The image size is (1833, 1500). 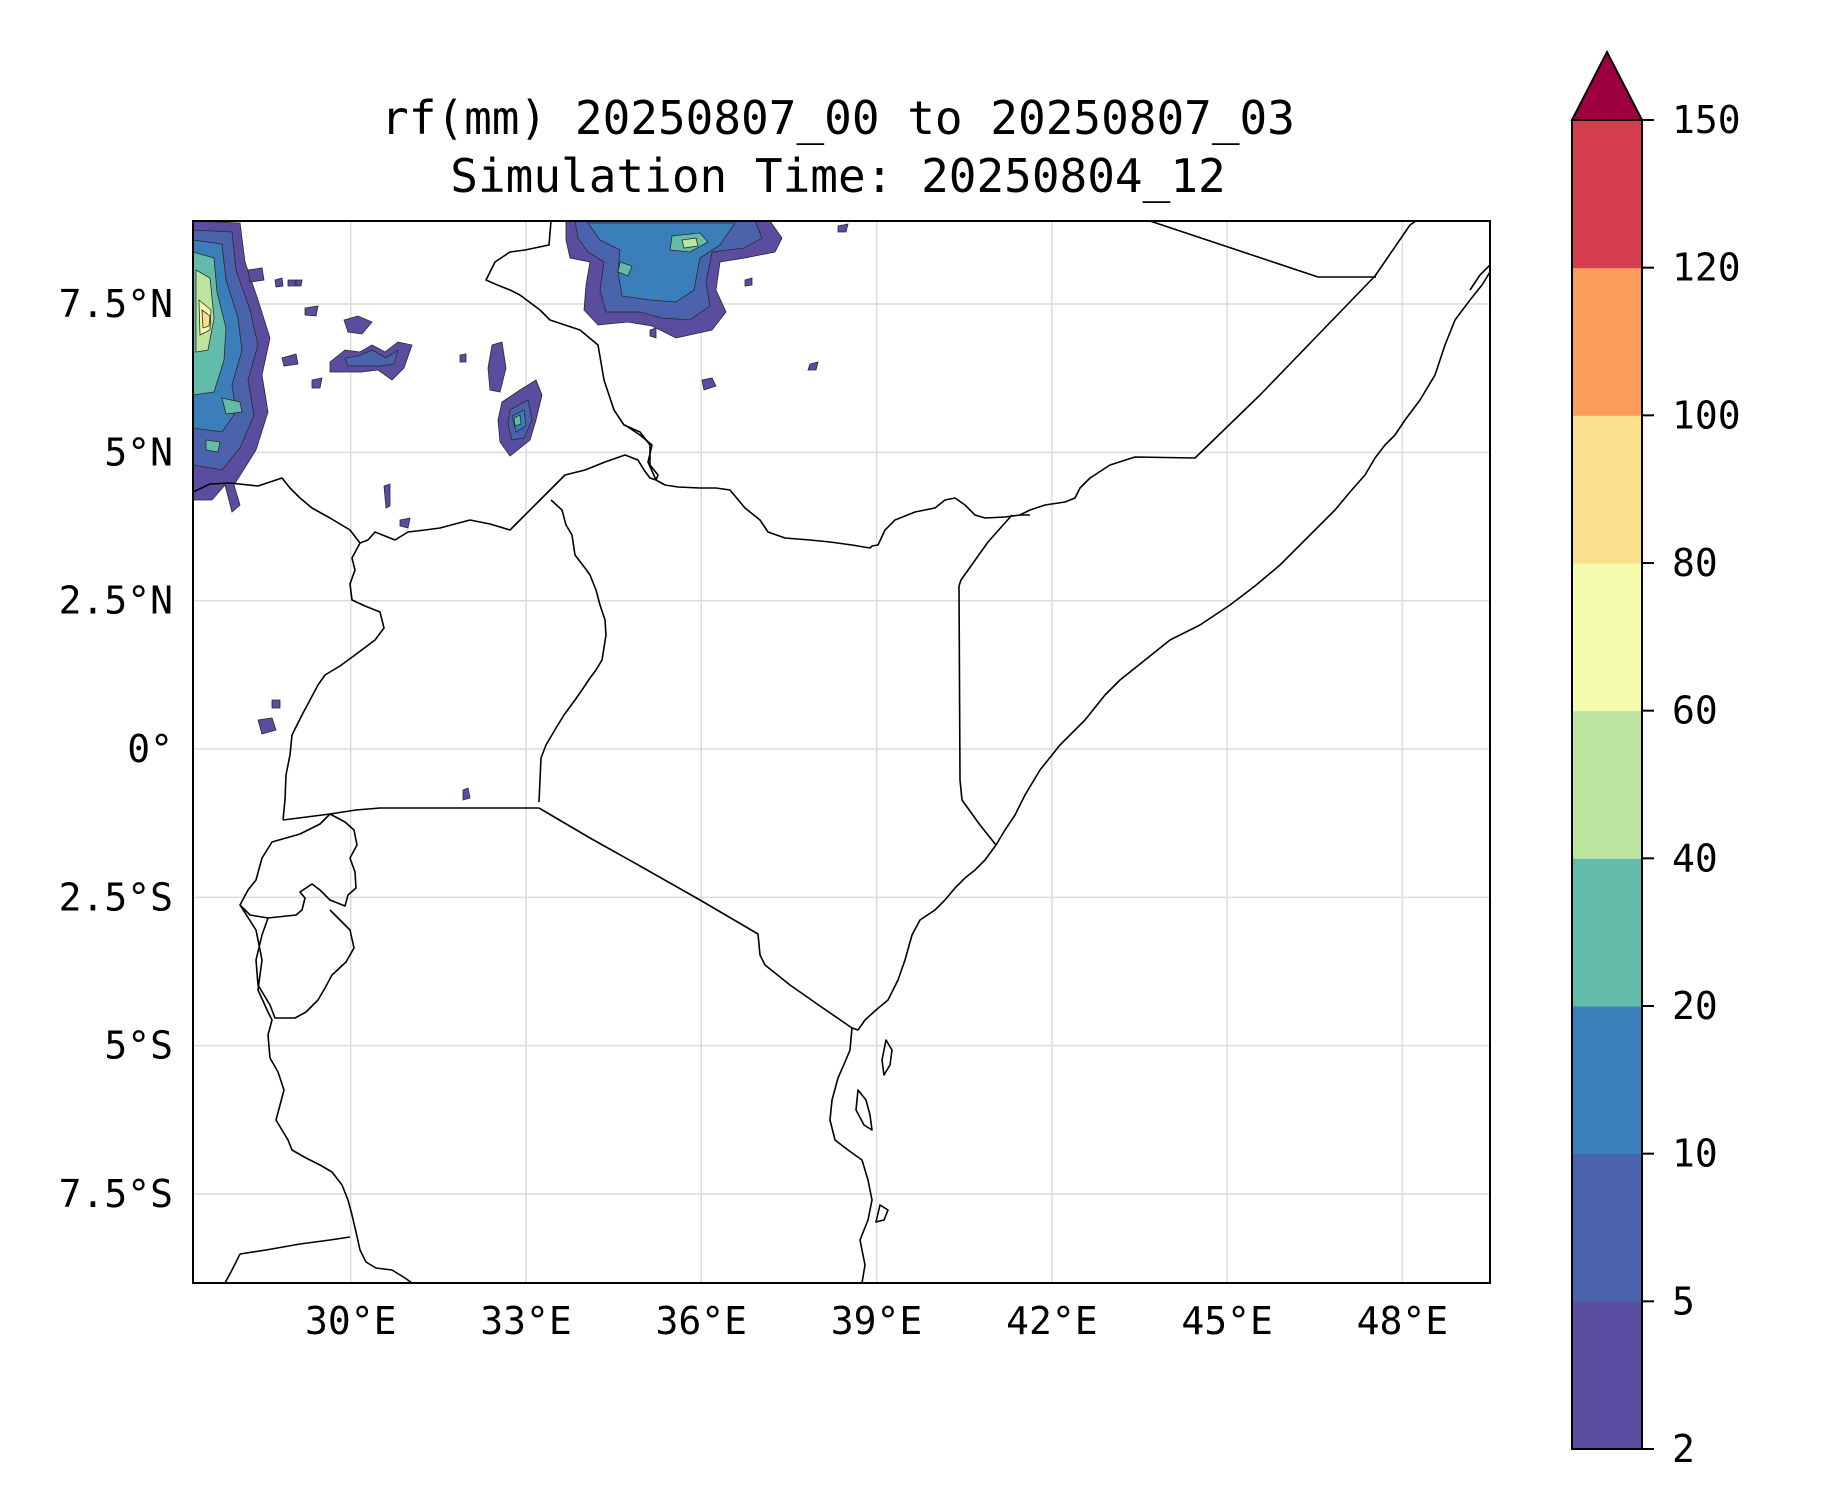 What do you see at coordinates (1683, 1449) in the screenshot?
I see `colorbar-tick-label: 2` at bounding box center [1683, 1449].